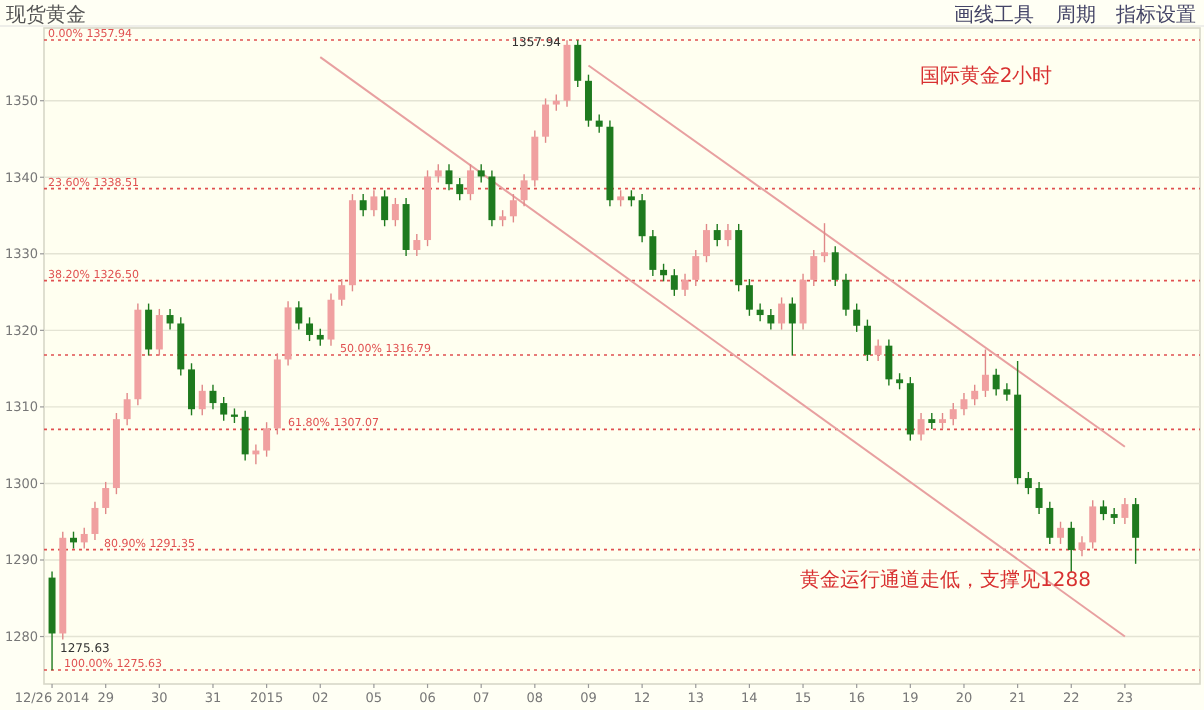 Image resolution: width=1204 pixels, height=710 pixels. Describe the element at coordinates (945, 581) in the screenshot. I see `annotation: 黄金运行通道走低，支撑见1288` at that location.